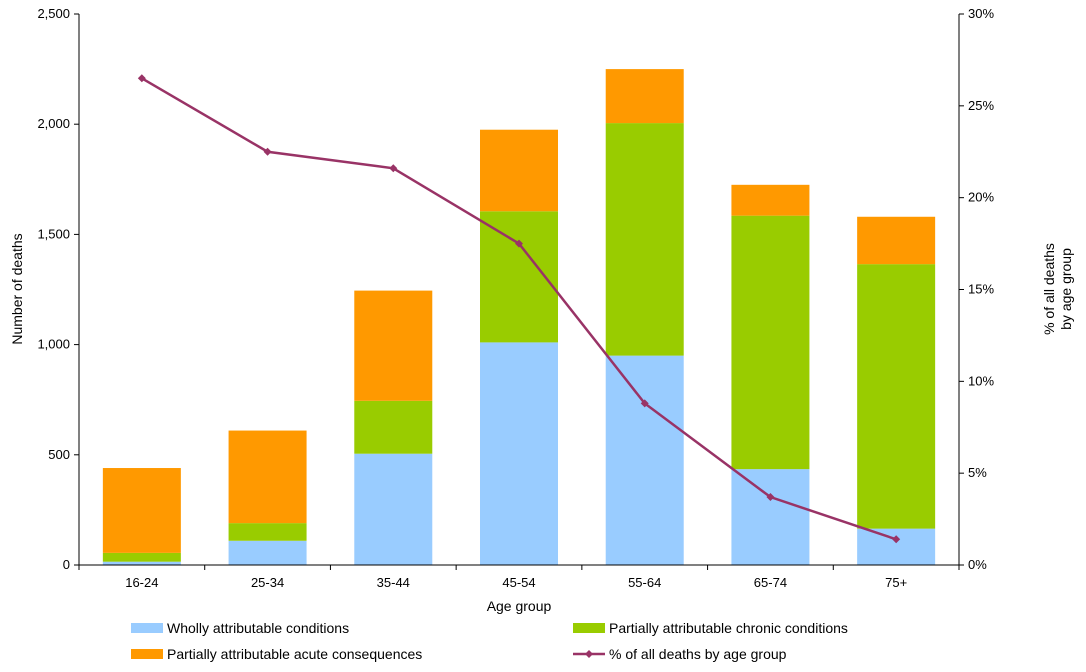 Image resolution: width=1086 pixels, height=672 pixels. What do you see at coordinates (977, 564) in the screenshot?
I see `y-tick-label-right: 0%` at bounding box center [977, 564].